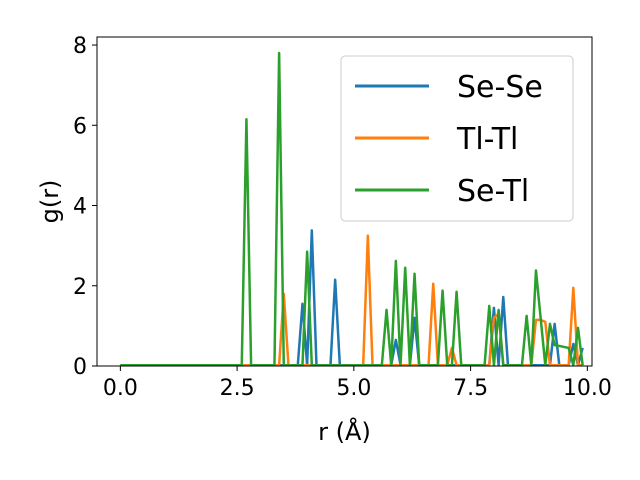 The width and height of the screenshot is (640, 480). What do you see at coordinates (237, 388) in the screenshot?
I see `x-tick-label: 2.5` at bounding box center [237, 388].